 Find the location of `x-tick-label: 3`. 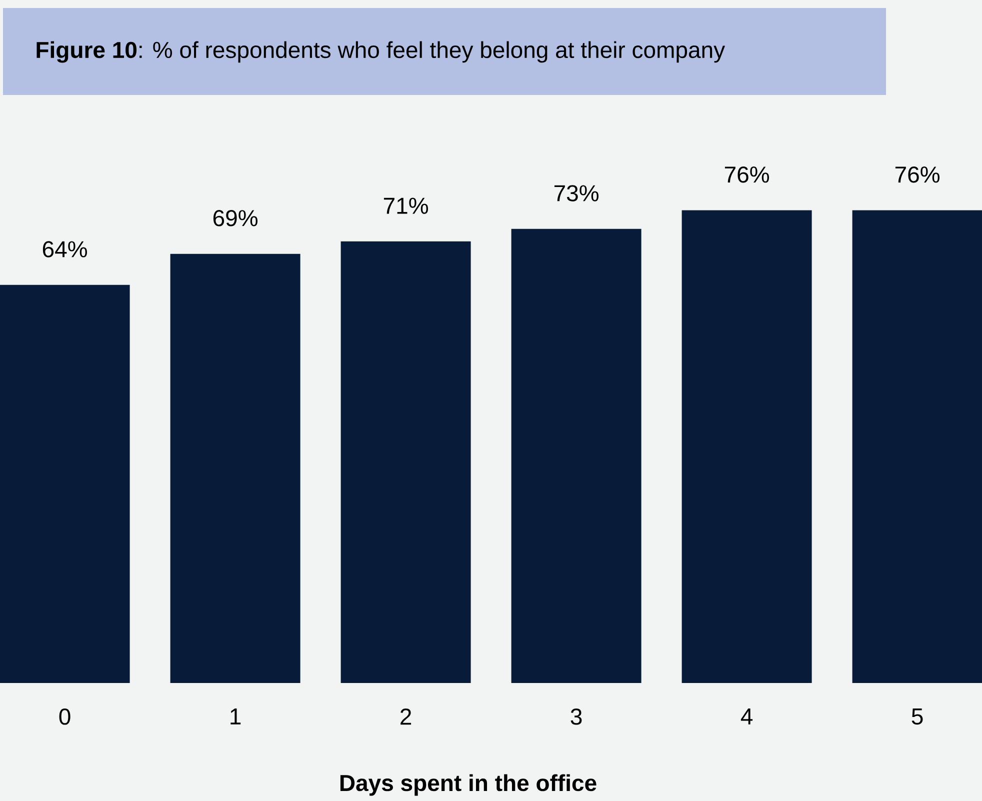

x-tick-label: 3 is located at coordinates (576, 716).